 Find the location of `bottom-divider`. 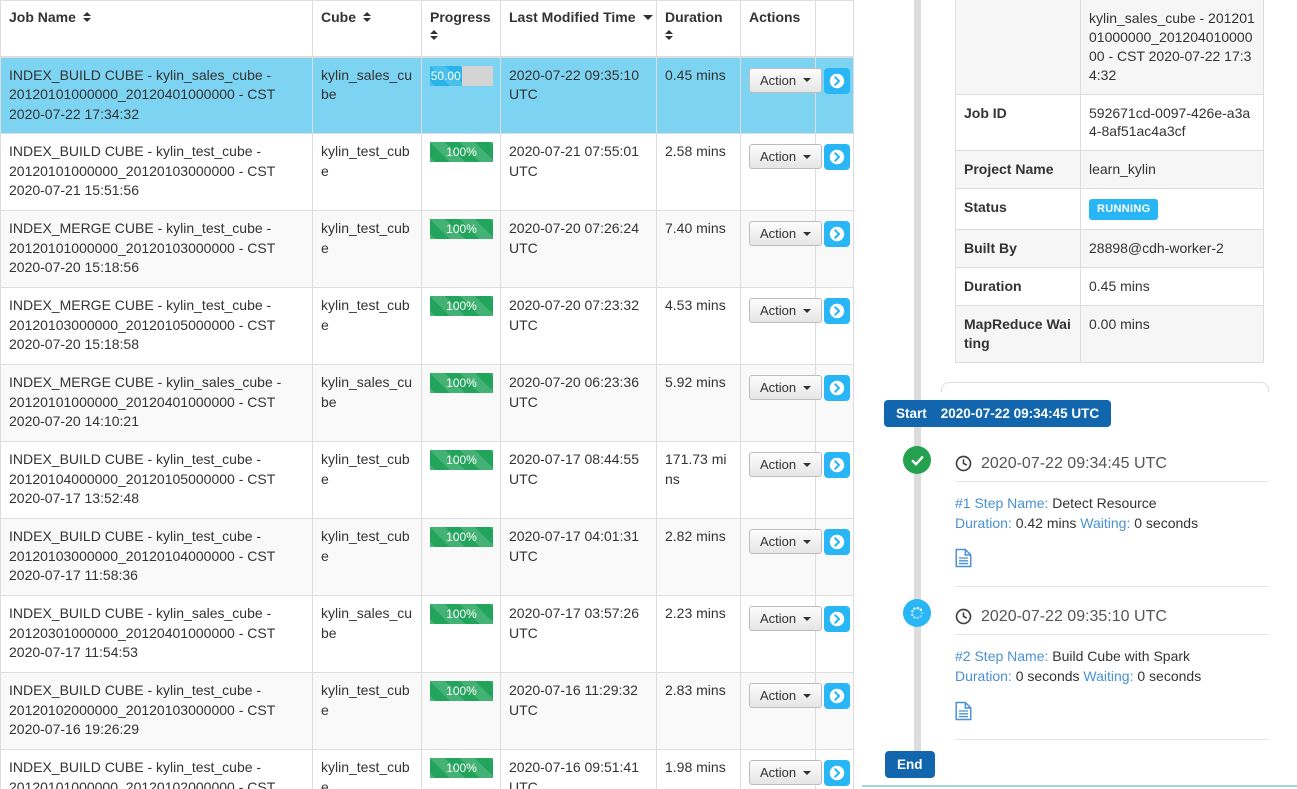

bottom-divider is located at coordinates (1079, 786).